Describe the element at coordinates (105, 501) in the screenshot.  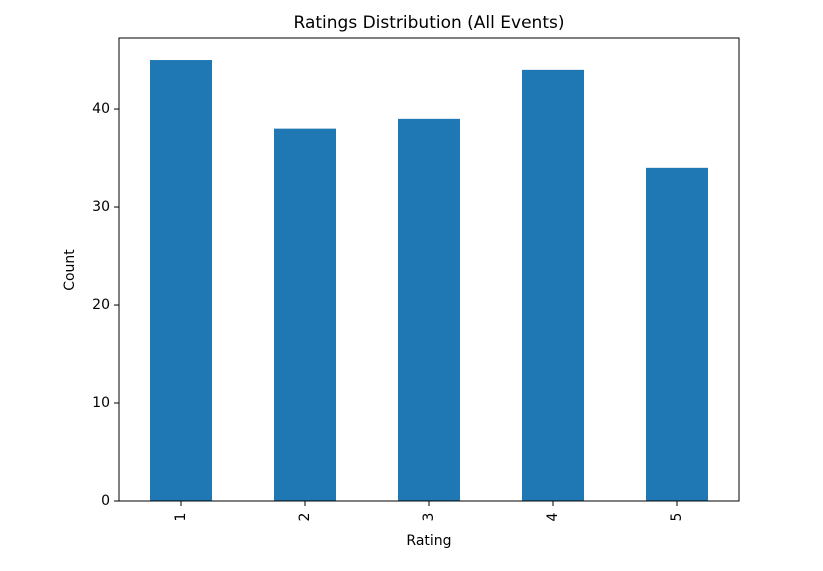
I see `y-tick-label: 0` at that location.